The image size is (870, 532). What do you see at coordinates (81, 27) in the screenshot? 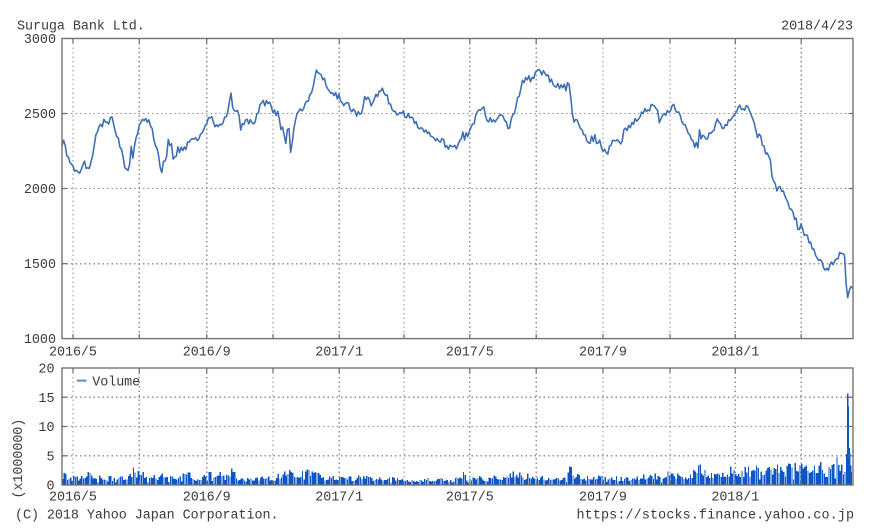
I see `svg-text: Suruga Bank Ltd.` at bounding box center [81, 27].